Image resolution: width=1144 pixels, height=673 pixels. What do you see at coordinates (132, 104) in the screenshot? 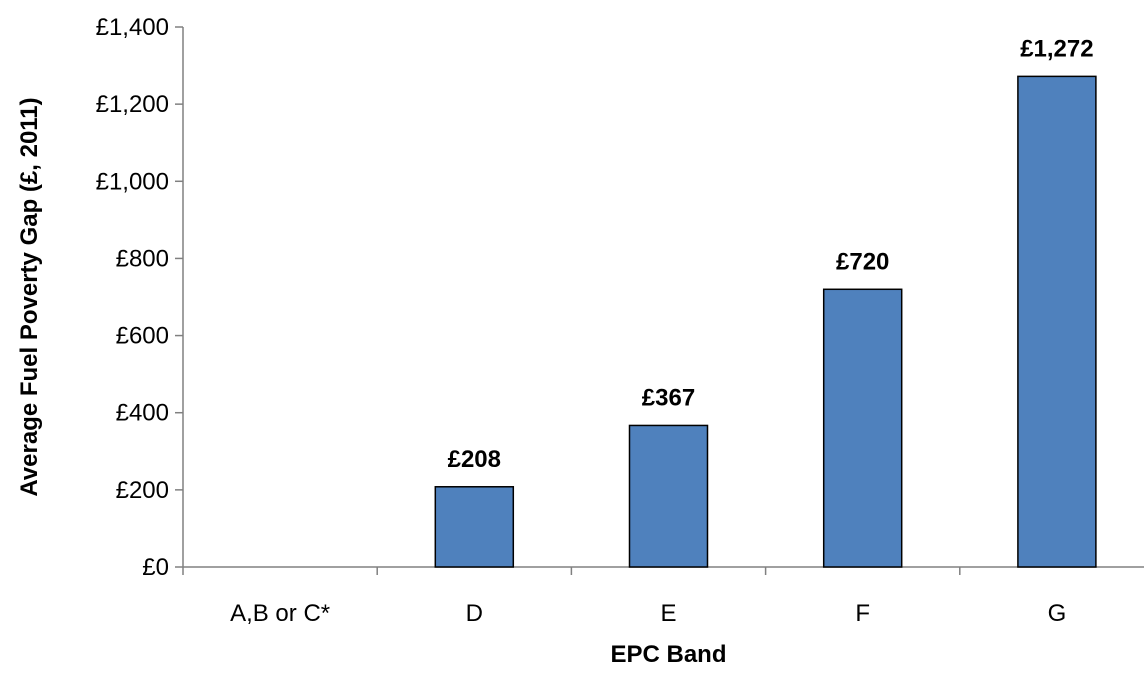
I see `y-tick-label: £1,200` at bounding box center [132, 104].